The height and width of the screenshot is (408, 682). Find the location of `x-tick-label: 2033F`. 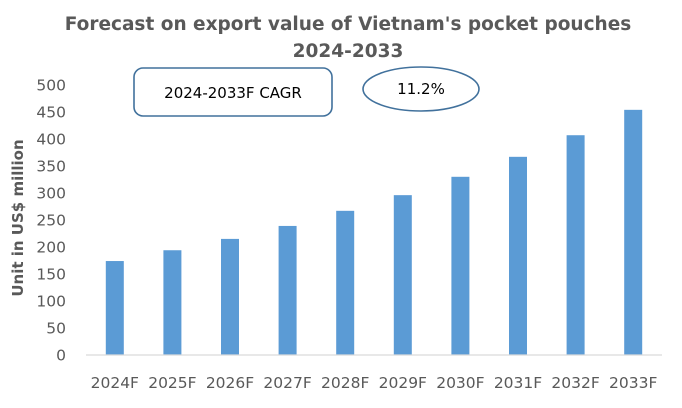

x-tick-label: 2033F is located at coordinates (633, 383).